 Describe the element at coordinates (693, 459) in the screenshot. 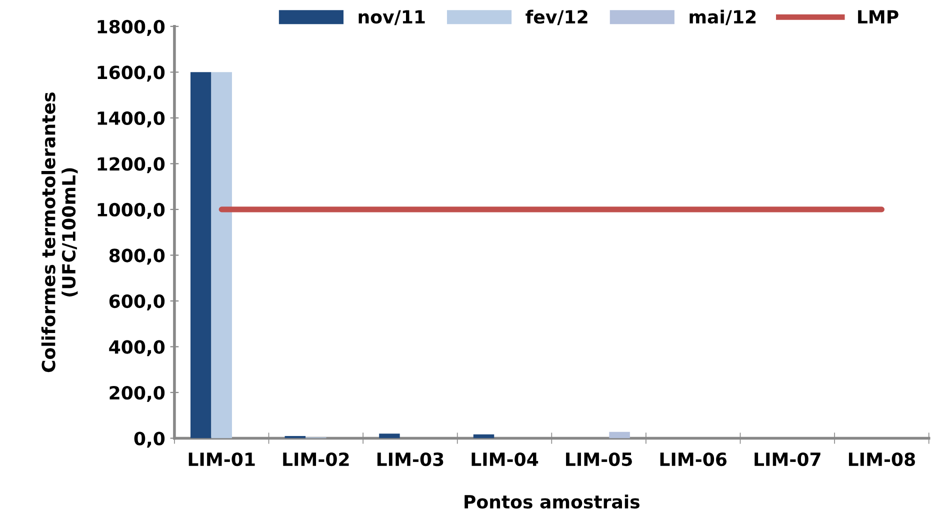

I see `x-tick-label: LIM-06` at that location.